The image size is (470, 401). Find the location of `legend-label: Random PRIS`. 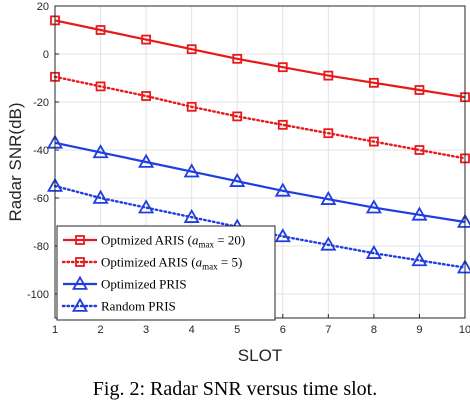

legend-label: Random PRIS is located at coordinates (138, 306).